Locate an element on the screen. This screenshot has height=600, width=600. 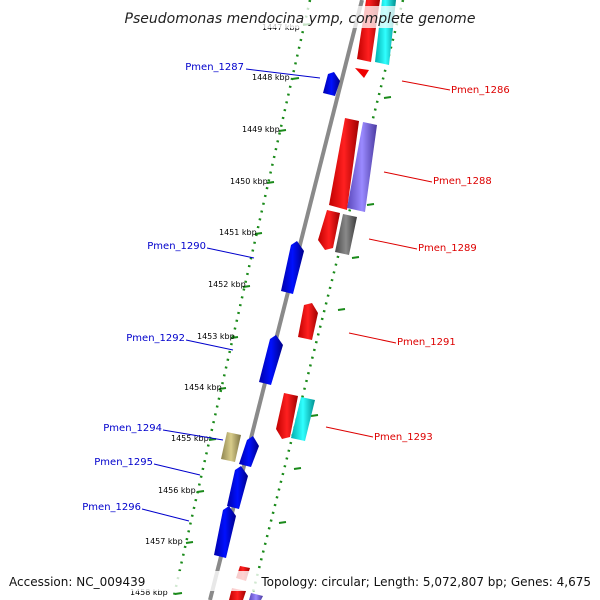
gene-label-pmen-1289: Pmen_1289 is located at coordinates (447, 248).